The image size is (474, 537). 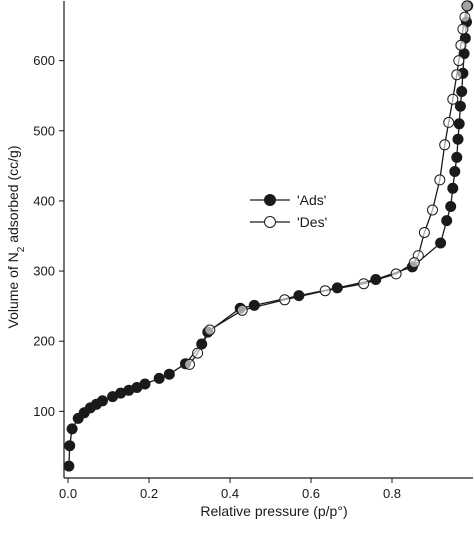 What do you see at coordinates (230, 493) in the screenshot?
I see `x-tick-label: 0.4` at bounding box center [230, 493].